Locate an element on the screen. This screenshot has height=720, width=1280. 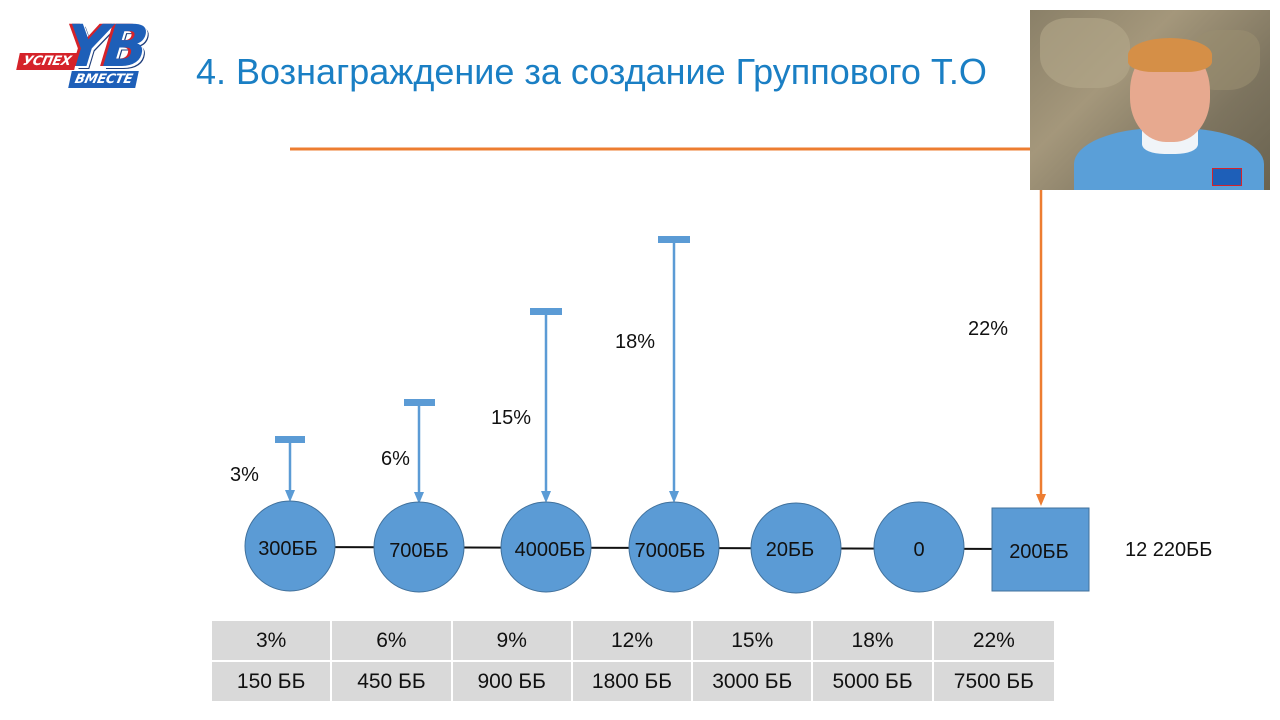
table-cell: 5000 ББ is located at coordinates (873, 682).